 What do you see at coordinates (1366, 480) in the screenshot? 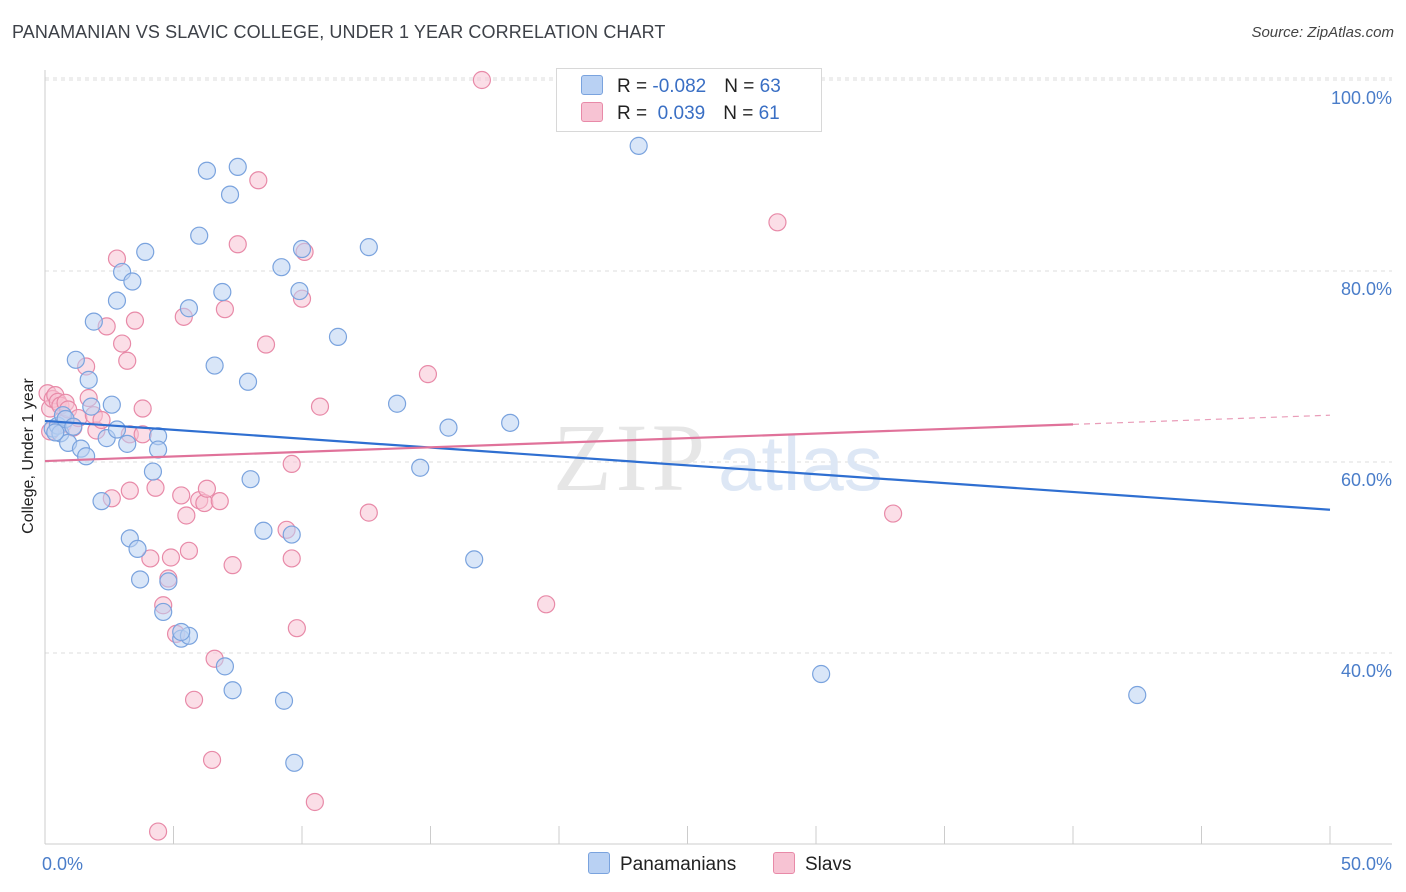
I see `y-tick-label: 60.0%` at bounding box center [1366, 480].